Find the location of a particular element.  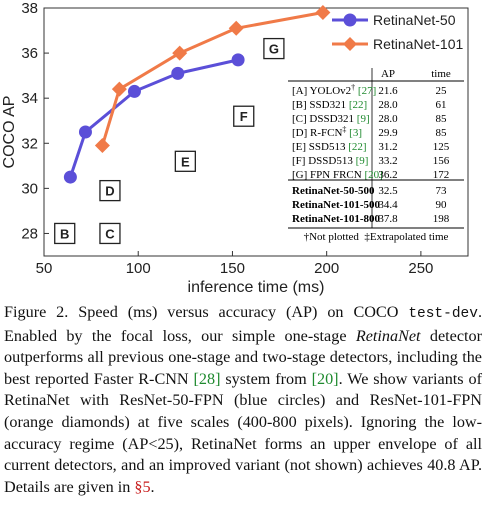

table-bold-cell-ap: 37.8 is located at coordinates (388, 219).